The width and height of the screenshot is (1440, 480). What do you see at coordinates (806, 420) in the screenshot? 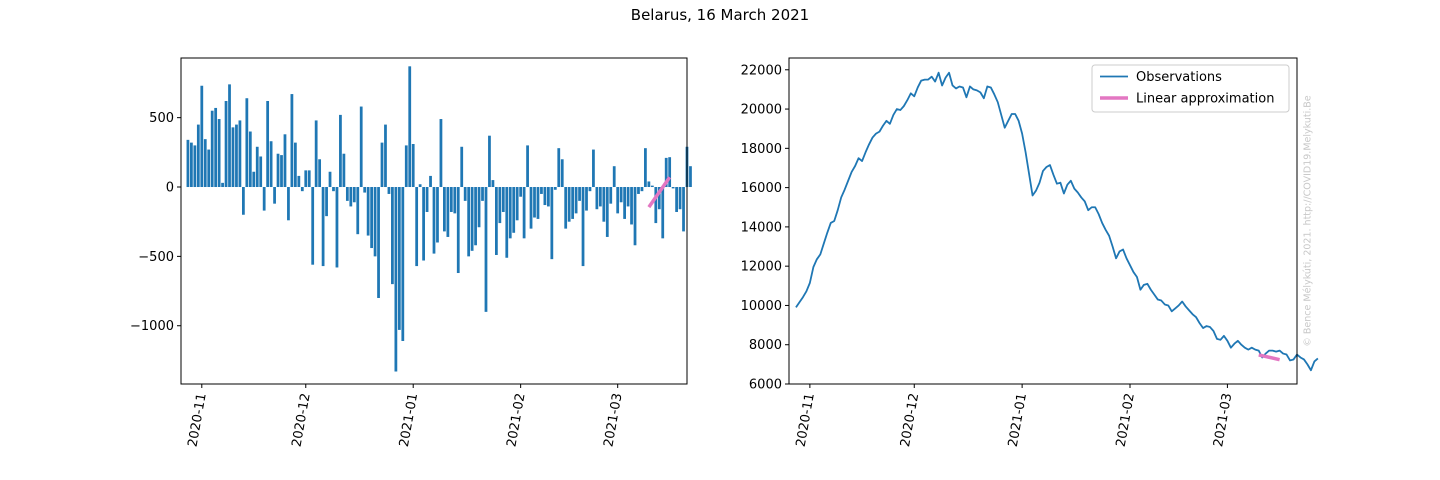
I see `x-tick-label: 2020-11` at bounding box center [806, 420].